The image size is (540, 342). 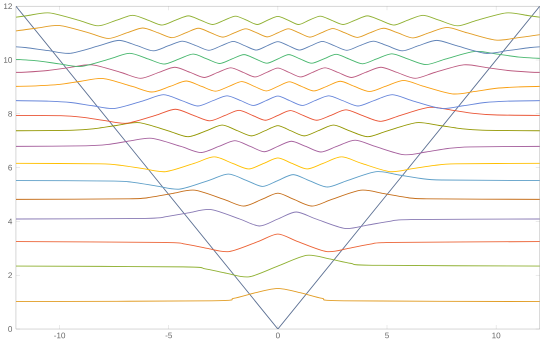 I want to click on y-tick-label: 0, so click(x=10, y=329).